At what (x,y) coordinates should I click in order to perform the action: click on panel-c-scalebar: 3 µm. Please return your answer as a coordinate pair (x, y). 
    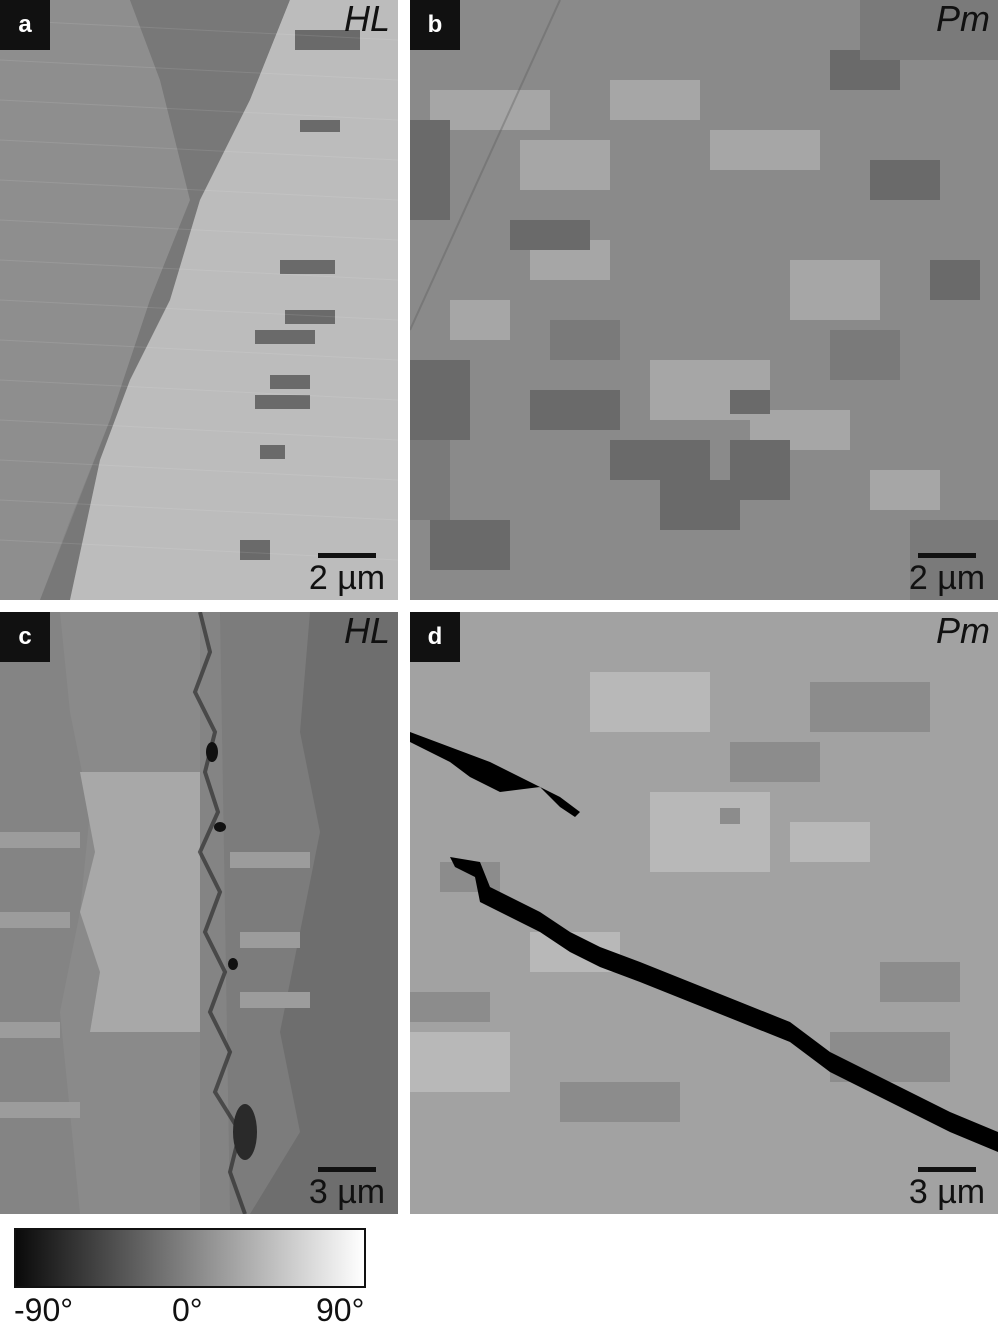
    Looking at the image, I should click on (347, 1188).